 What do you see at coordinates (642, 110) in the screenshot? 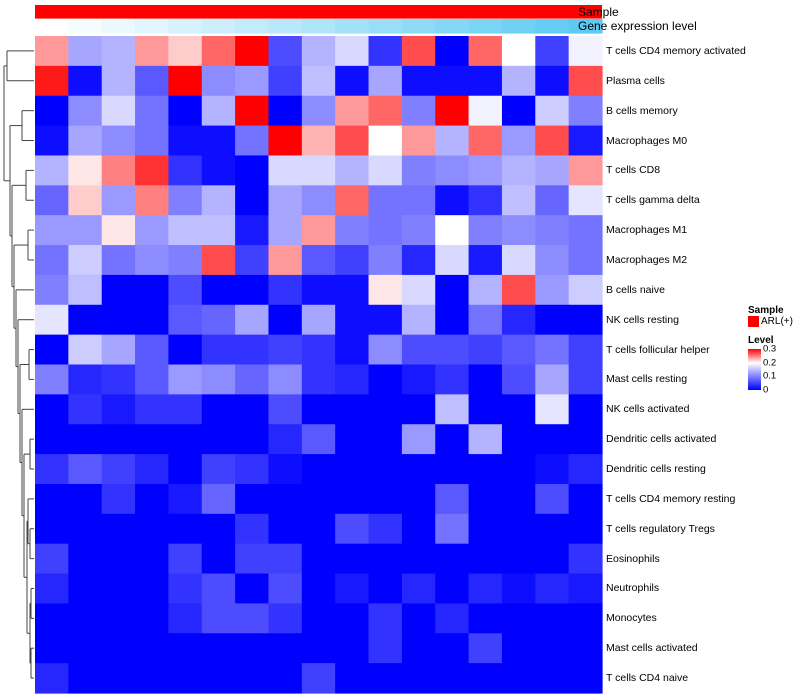
I see `row-label: B cells memory` at bounding box center [642, 110].